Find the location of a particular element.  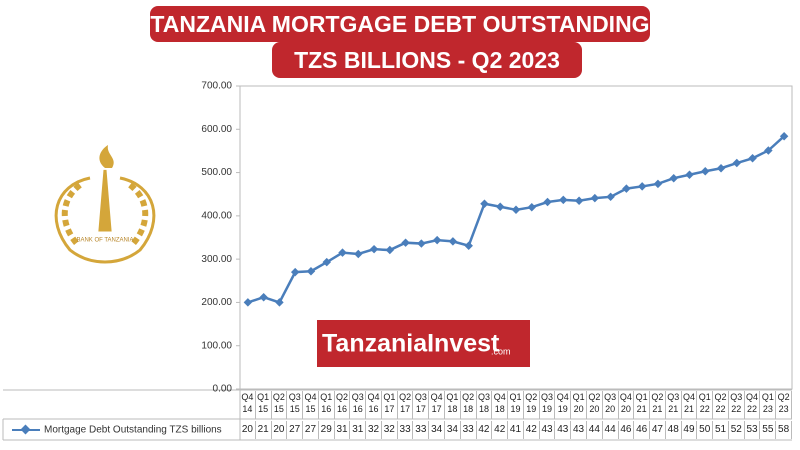

bank-emblem is located at coordinates (105, 204).